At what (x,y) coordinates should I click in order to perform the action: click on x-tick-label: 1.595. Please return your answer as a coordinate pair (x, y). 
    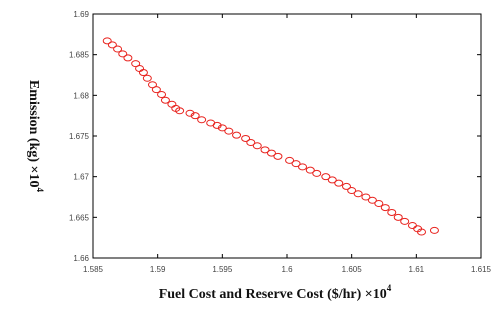
    Looking at the image, I should click on (222, 269).